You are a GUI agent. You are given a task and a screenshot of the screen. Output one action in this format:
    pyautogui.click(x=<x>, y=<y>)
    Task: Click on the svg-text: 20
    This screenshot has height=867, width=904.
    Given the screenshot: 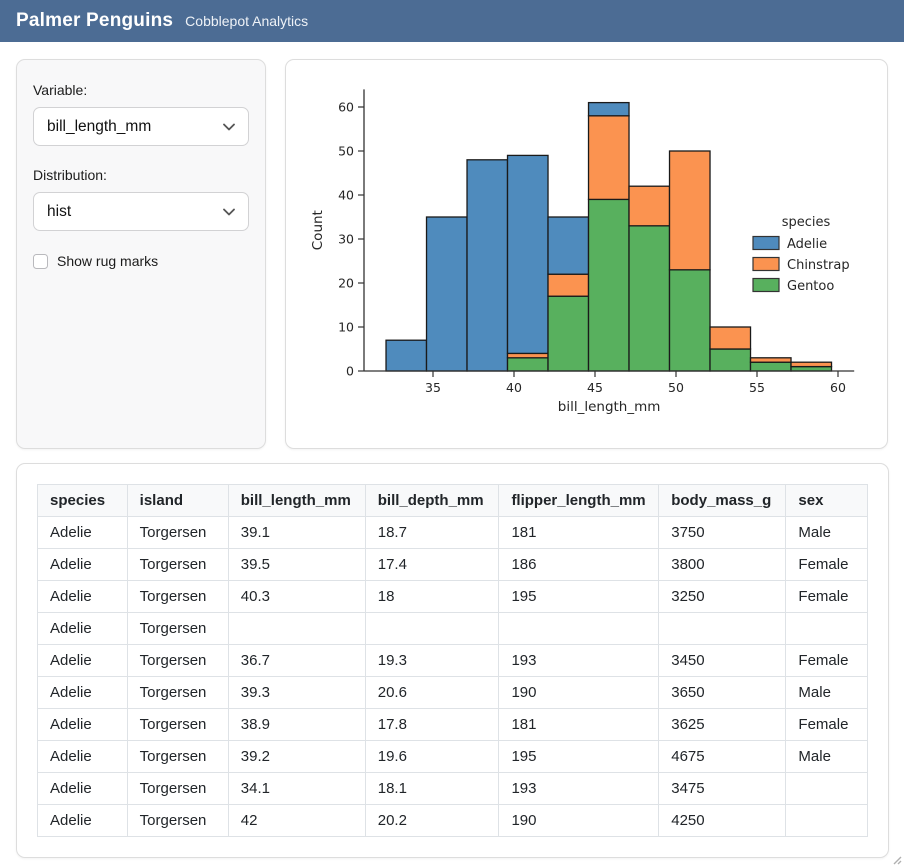 What is the action you would take?
    pyautogui.click(x=346, y=283)
    